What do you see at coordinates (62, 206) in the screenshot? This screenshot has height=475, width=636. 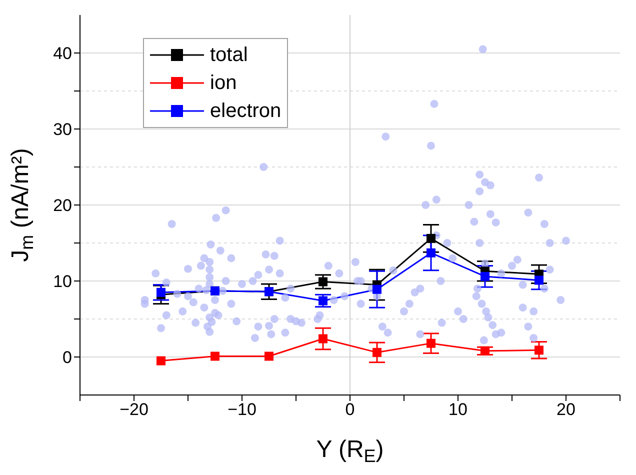 I see `y-tick-label: 20` at bounding box center [62, 206].